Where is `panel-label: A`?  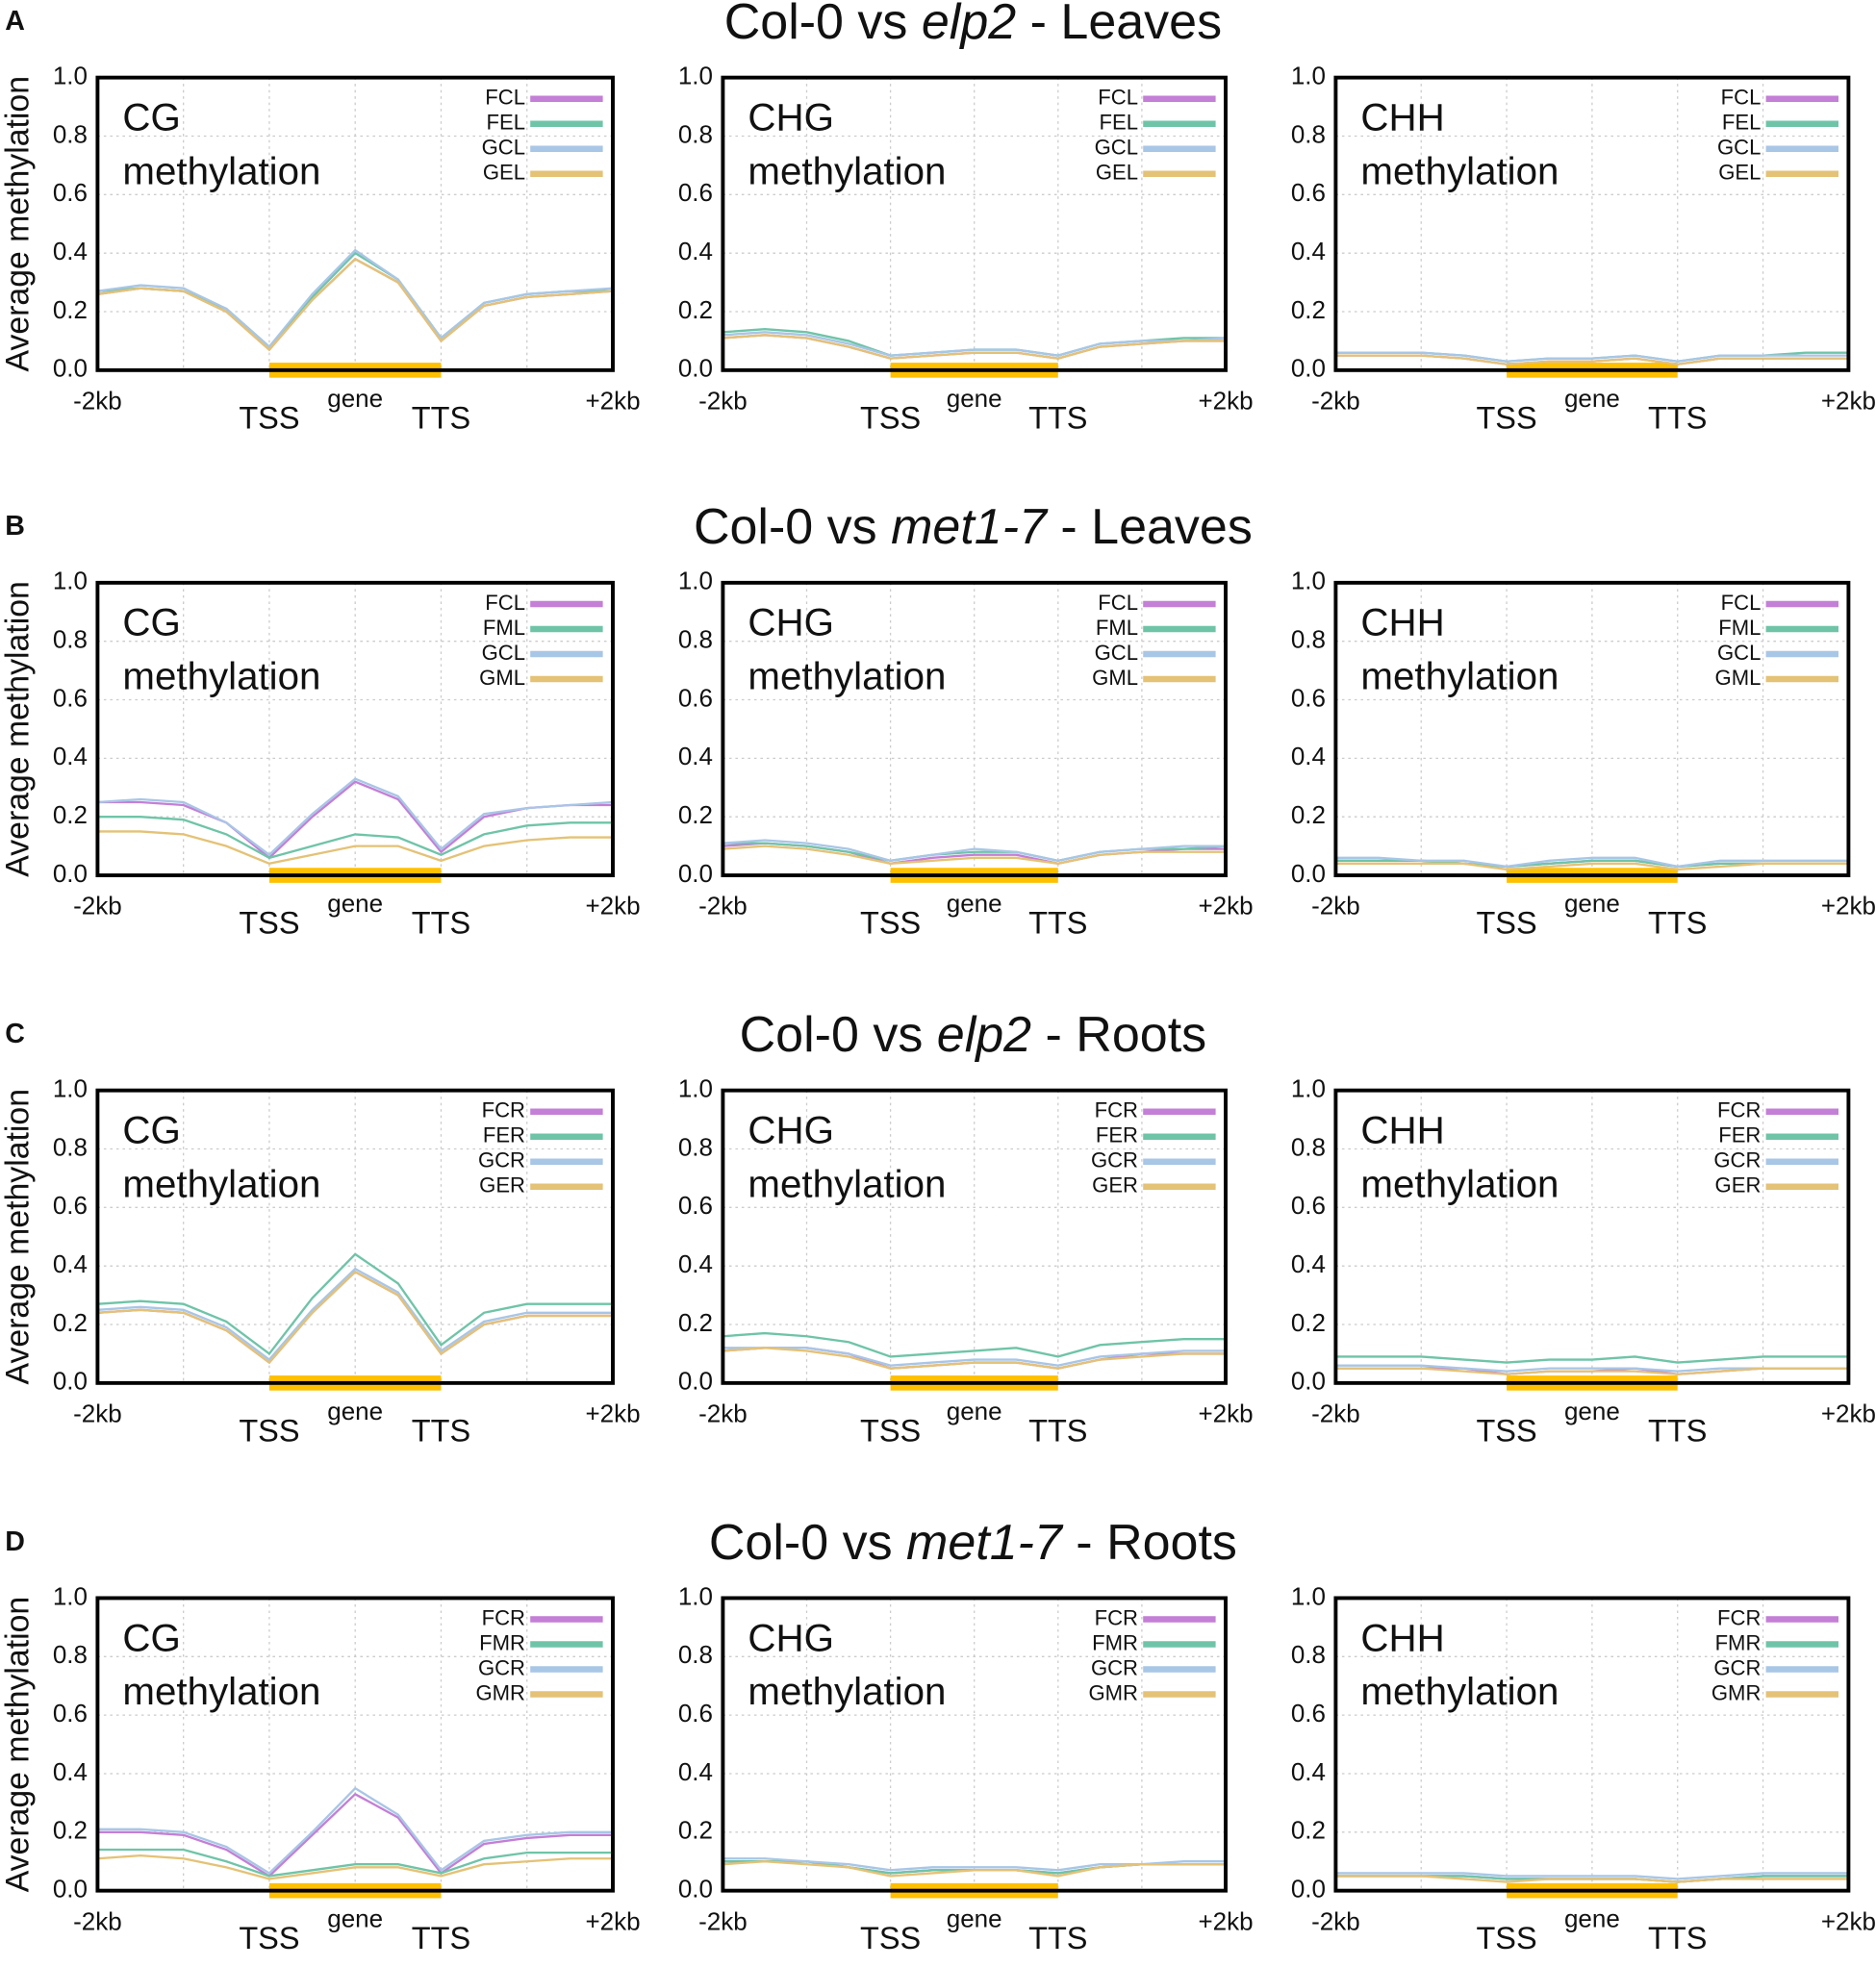 panel-label: A is located at coordinates (15, 21).